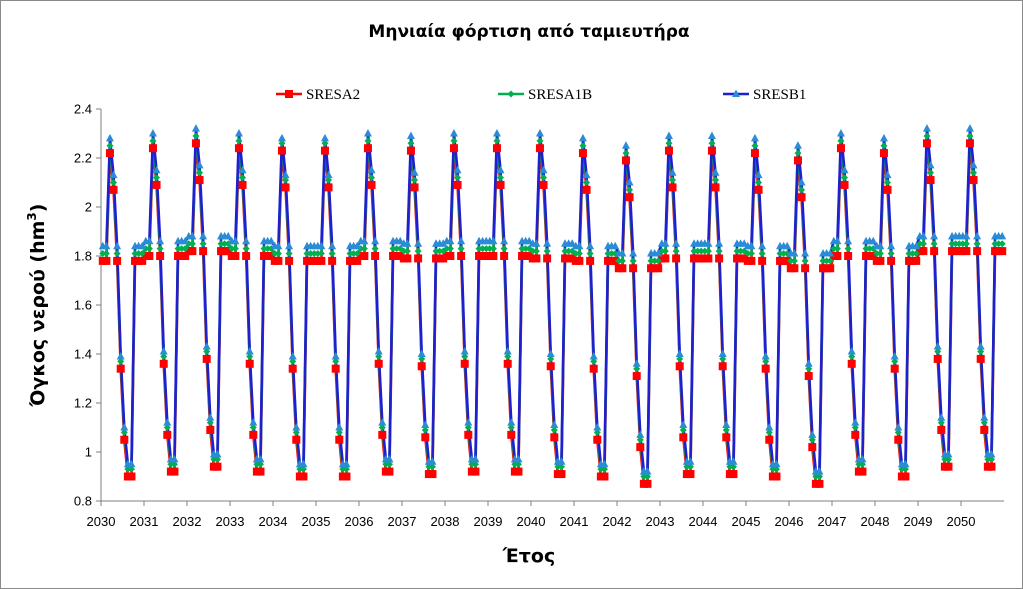  Describe the element at coordinates (32, 216) in the screenshot. I see `y-axis-title-superscript: 3` at that location.